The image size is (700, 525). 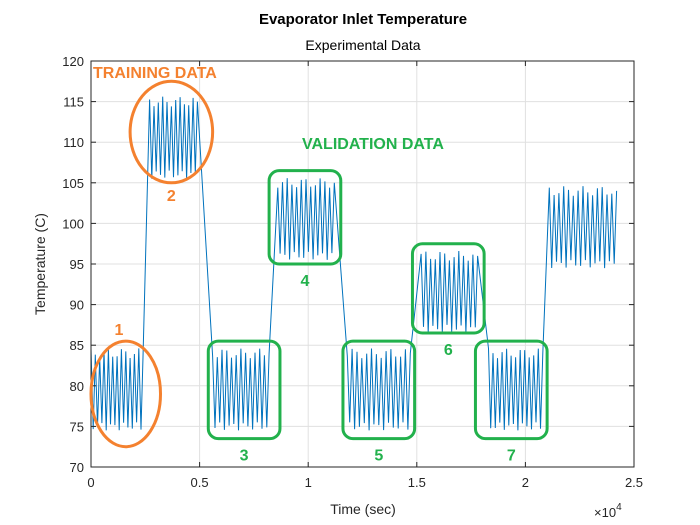 What do you see at coordinates (90, 482) in the screenshot?
I see `x-tick-label: 0` at bounding box center [90, 482].